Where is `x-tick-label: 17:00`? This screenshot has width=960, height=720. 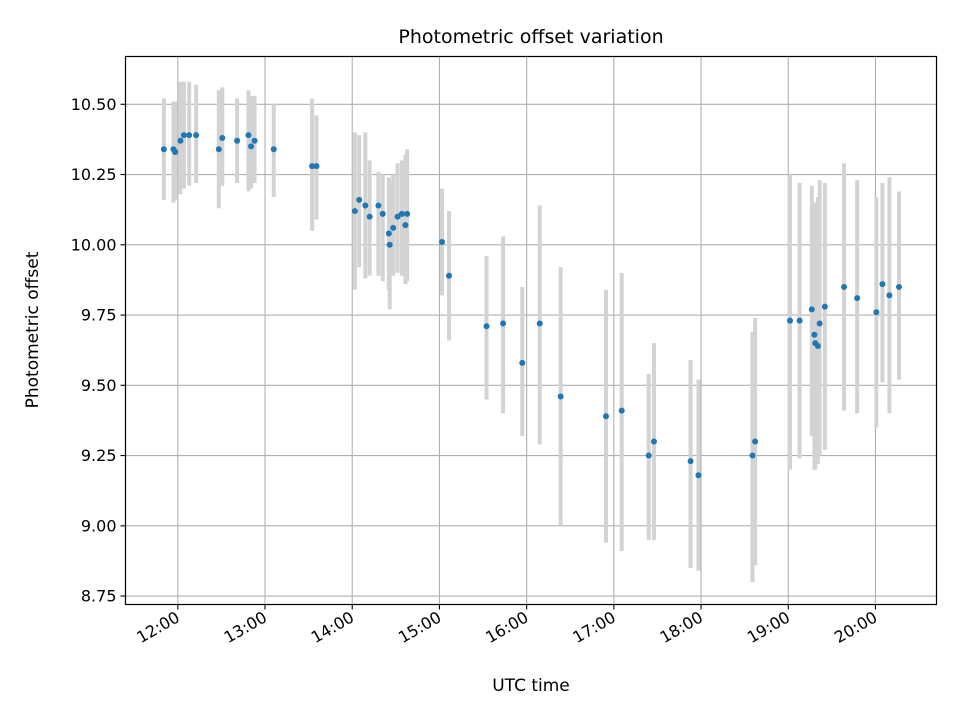
x-tick-label: 17:00 is located at coordinates (593, 628).